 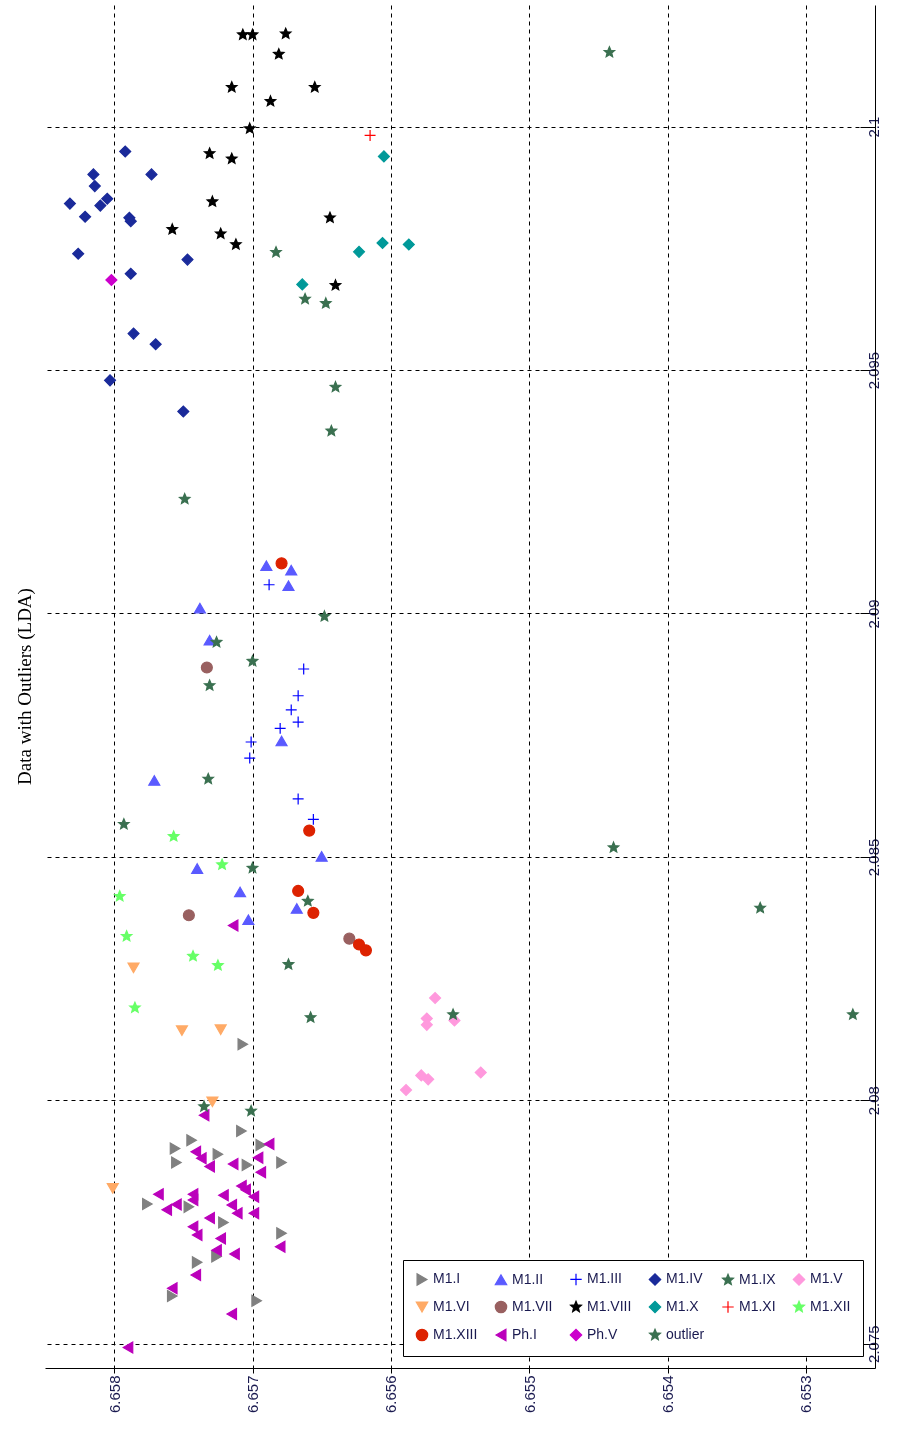 I want to click on legend-label: M1.IV, so click(x=685, y=1278).